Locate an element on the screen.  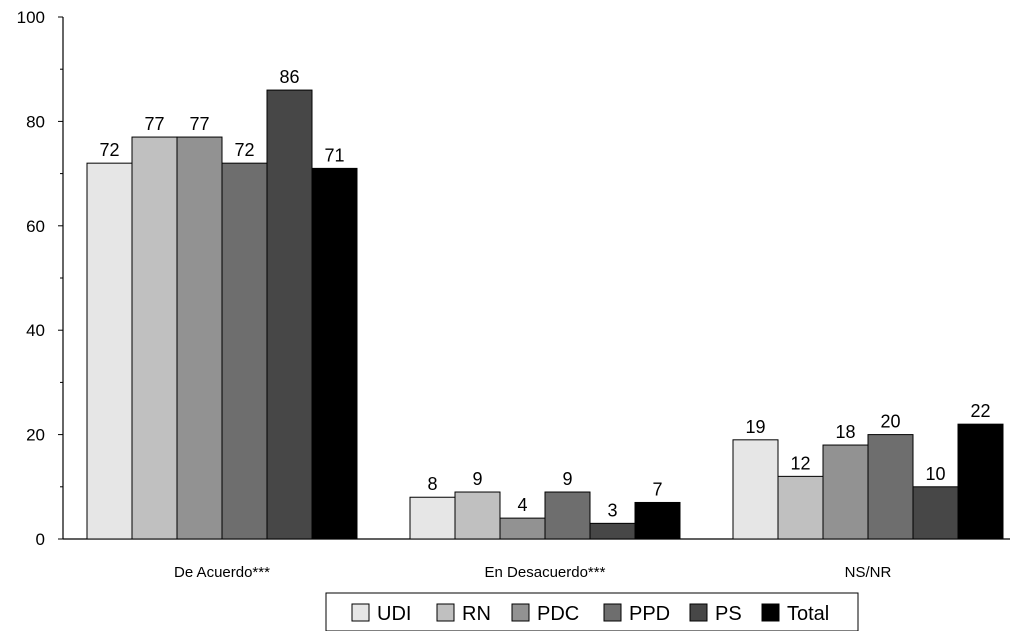
value-label: 19 is located at coordinates (755, 427).